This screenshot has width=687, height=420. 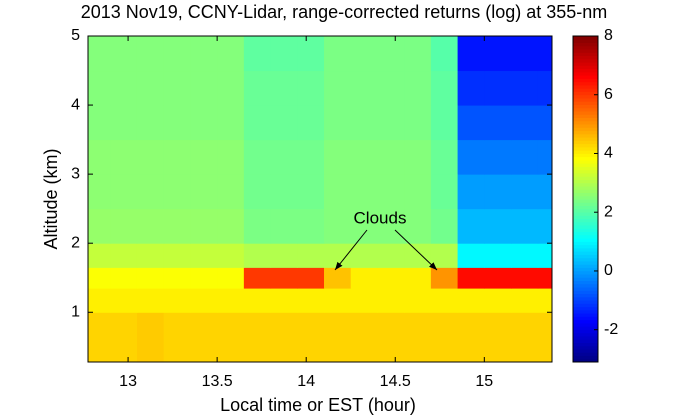 What do you see at coordinates (75, 173) in the screenshot?
I see `y-tick-label: 3` at bounding box center [75, 173].